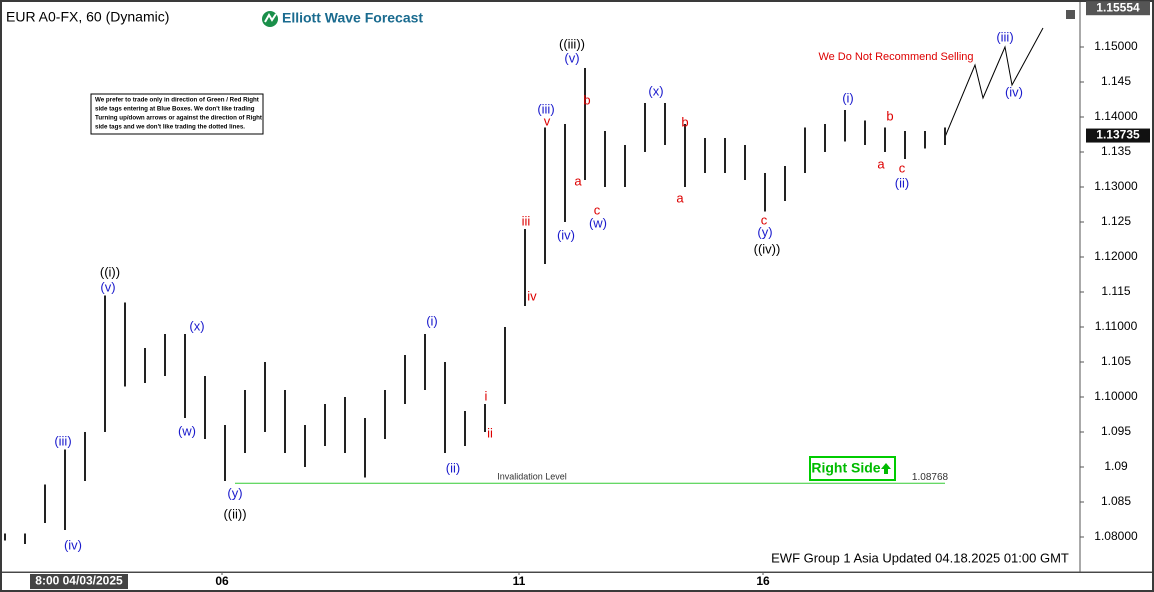 This screenshot has height=592, width=1154. What do you see at coordinates (845, 468) in the screenshot?
I see `right-side-tag: Right Side` at bounding box center [845, 468].